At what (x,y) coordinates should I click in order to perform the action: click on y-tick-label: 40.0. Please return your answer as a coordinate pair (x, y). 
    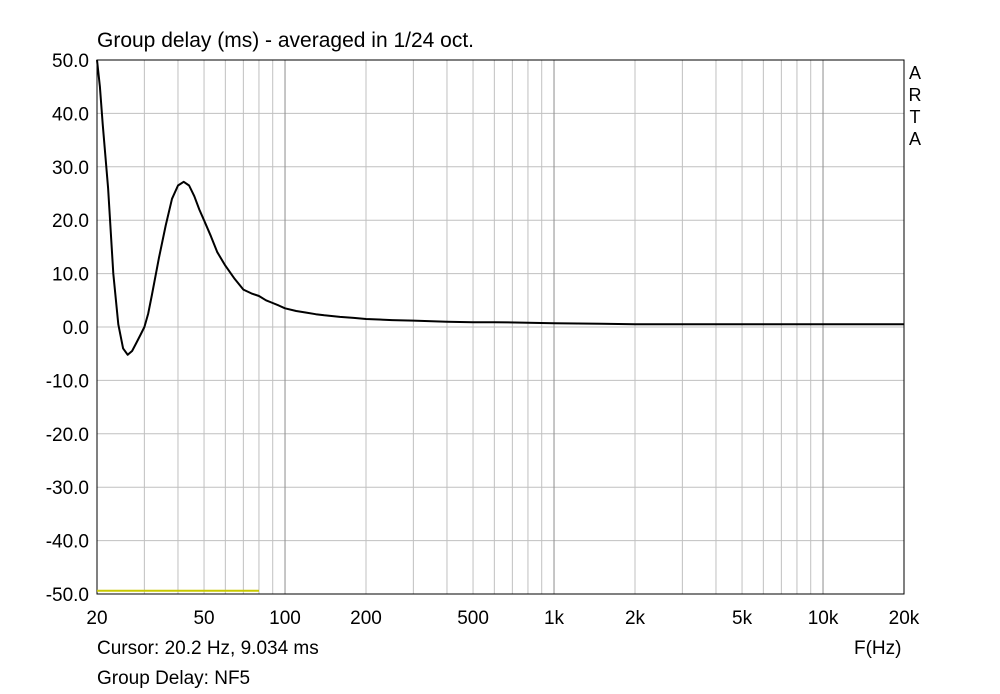
    Looking at the image, I should click on (70, 114).